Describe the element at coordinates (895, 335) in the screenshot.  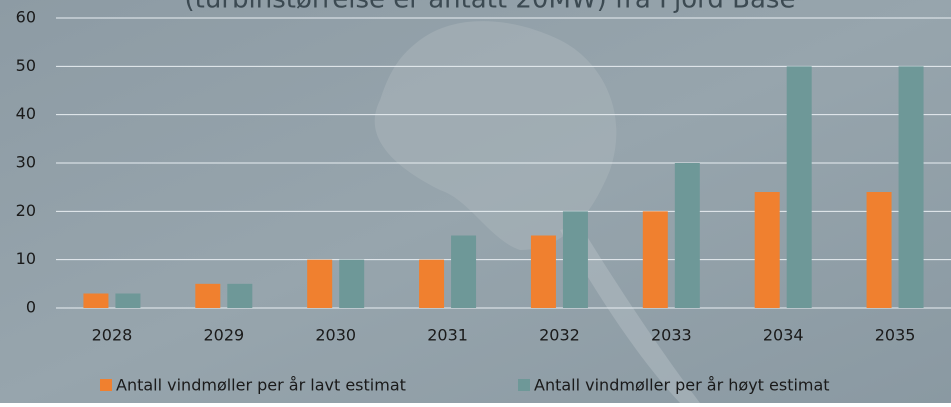
I see `x-tick-label: 2035` at that location.